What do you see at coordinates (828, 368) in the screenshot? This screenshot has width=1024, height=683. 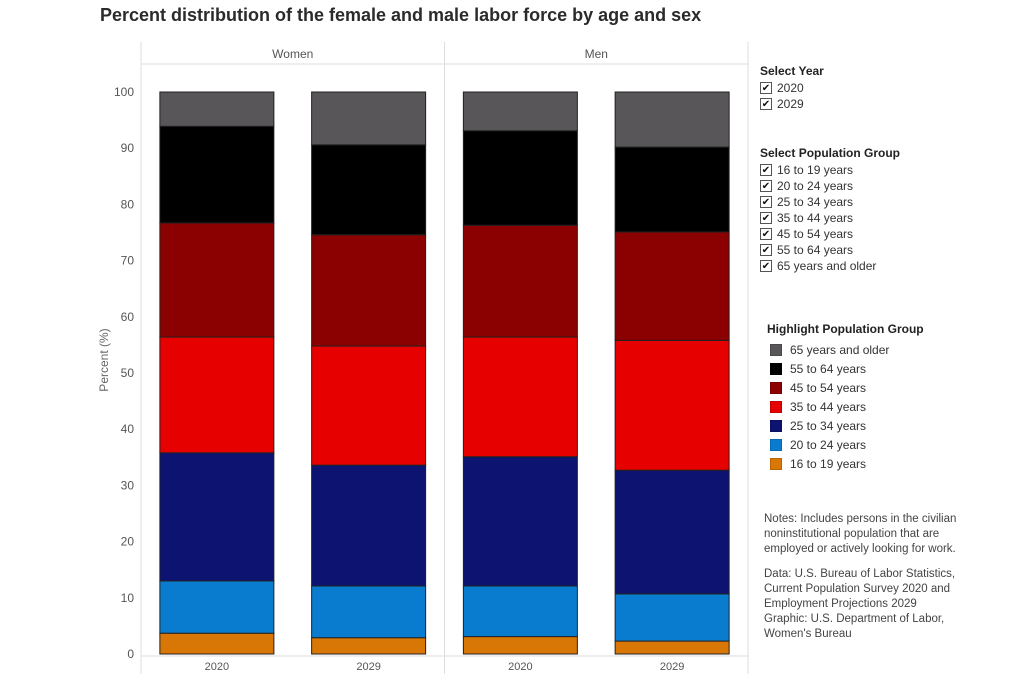 I see `legend-label: 55 to 64 years` at bounding box center [828, 368].